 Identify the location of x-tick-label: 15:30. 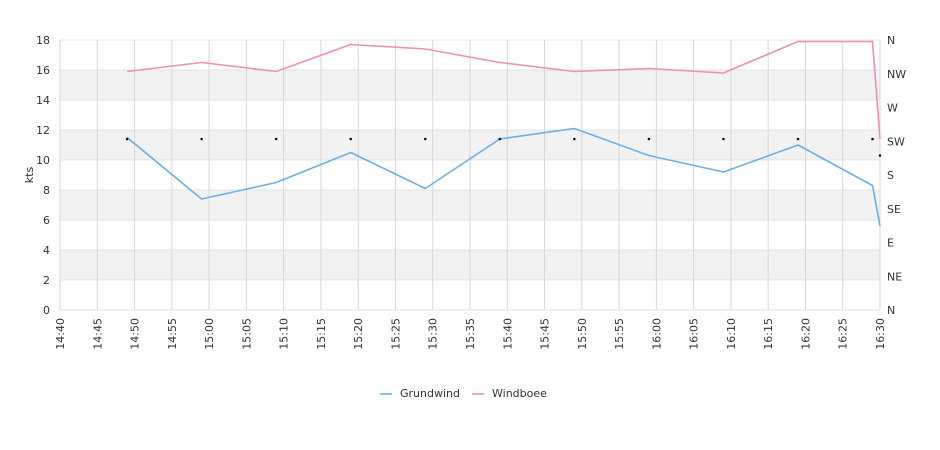
(433, 334).